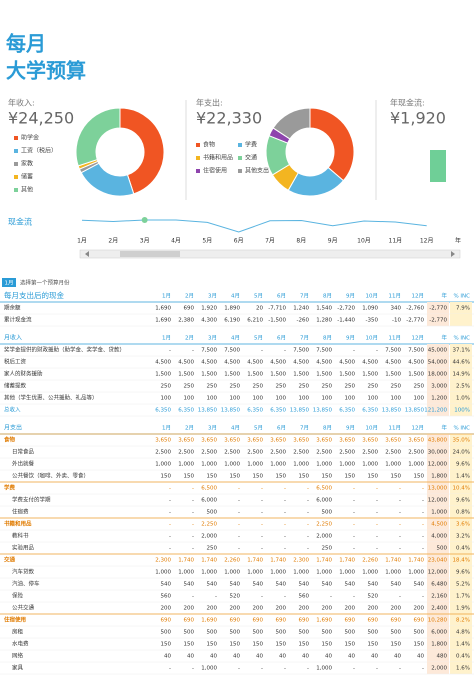 This screenshot has height=697, width=474. I want to click on scrollbar, so click(270, 254).